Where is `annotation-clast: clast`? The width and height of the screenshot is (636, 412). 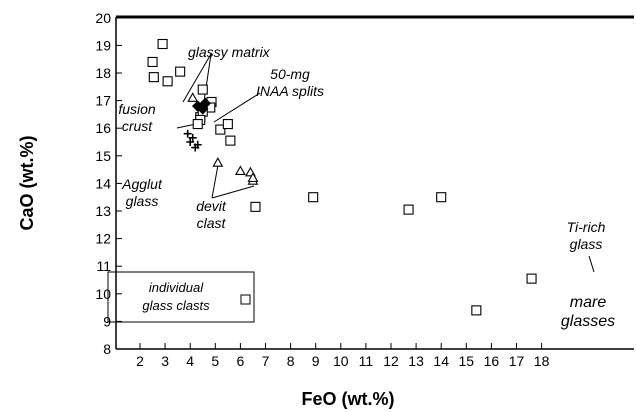
annotation-clast: clast is located at coordinates (212, 223).